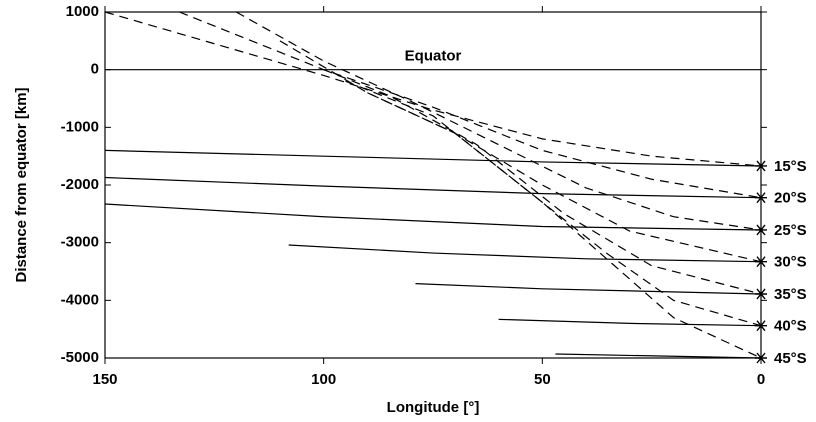  Describe the element at coordinates (433, 407) in the screenshot. I see `x-axis-label: Longitude [°]` at that location.